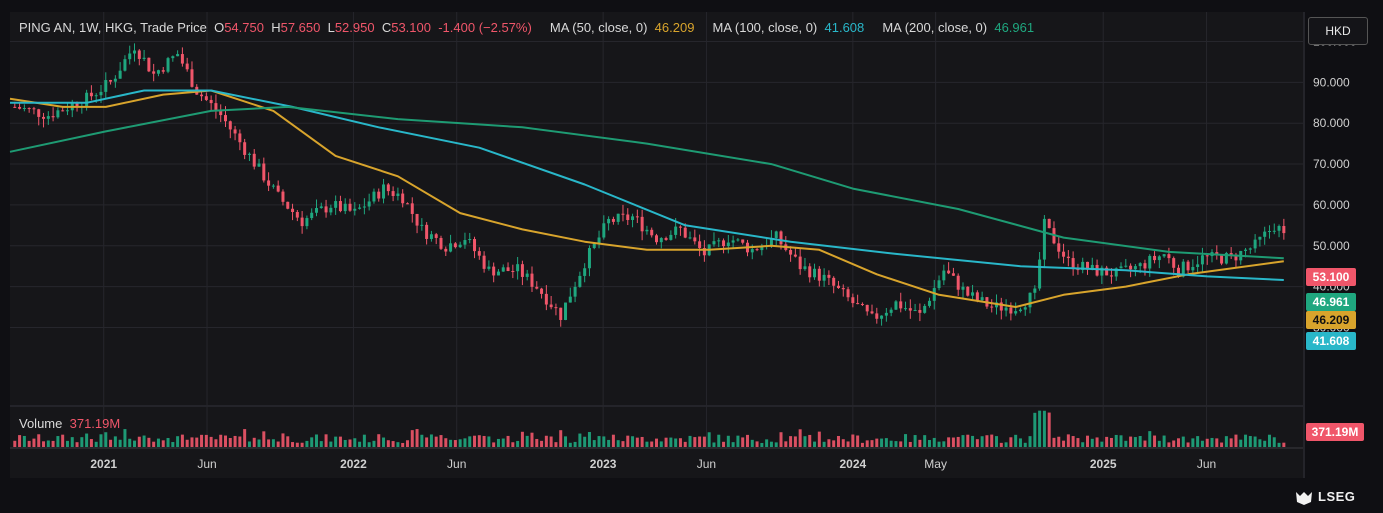 The height and width of the screenshot is (513, 1383). I want to click on y-tick-label: 90.000, so click(1331, 82).